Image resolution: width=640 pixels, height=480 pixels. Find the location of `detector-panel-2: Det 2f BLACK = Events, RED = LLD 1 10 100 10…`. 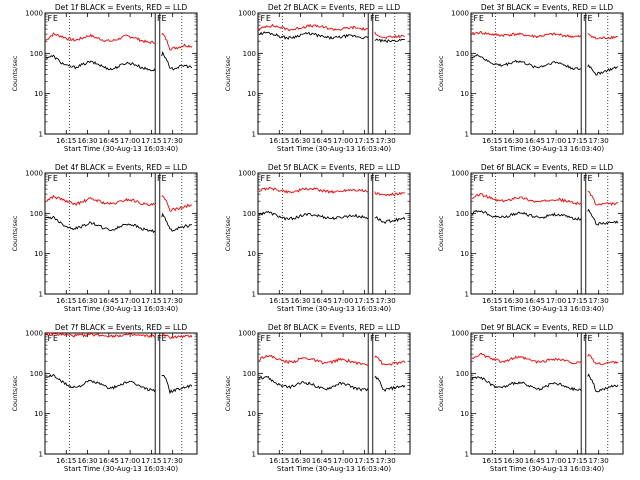

detector-panel-2: Det 2f BLACK = Events, RED = LLD 1 10 100 10… is located at coordinates (317, 78).